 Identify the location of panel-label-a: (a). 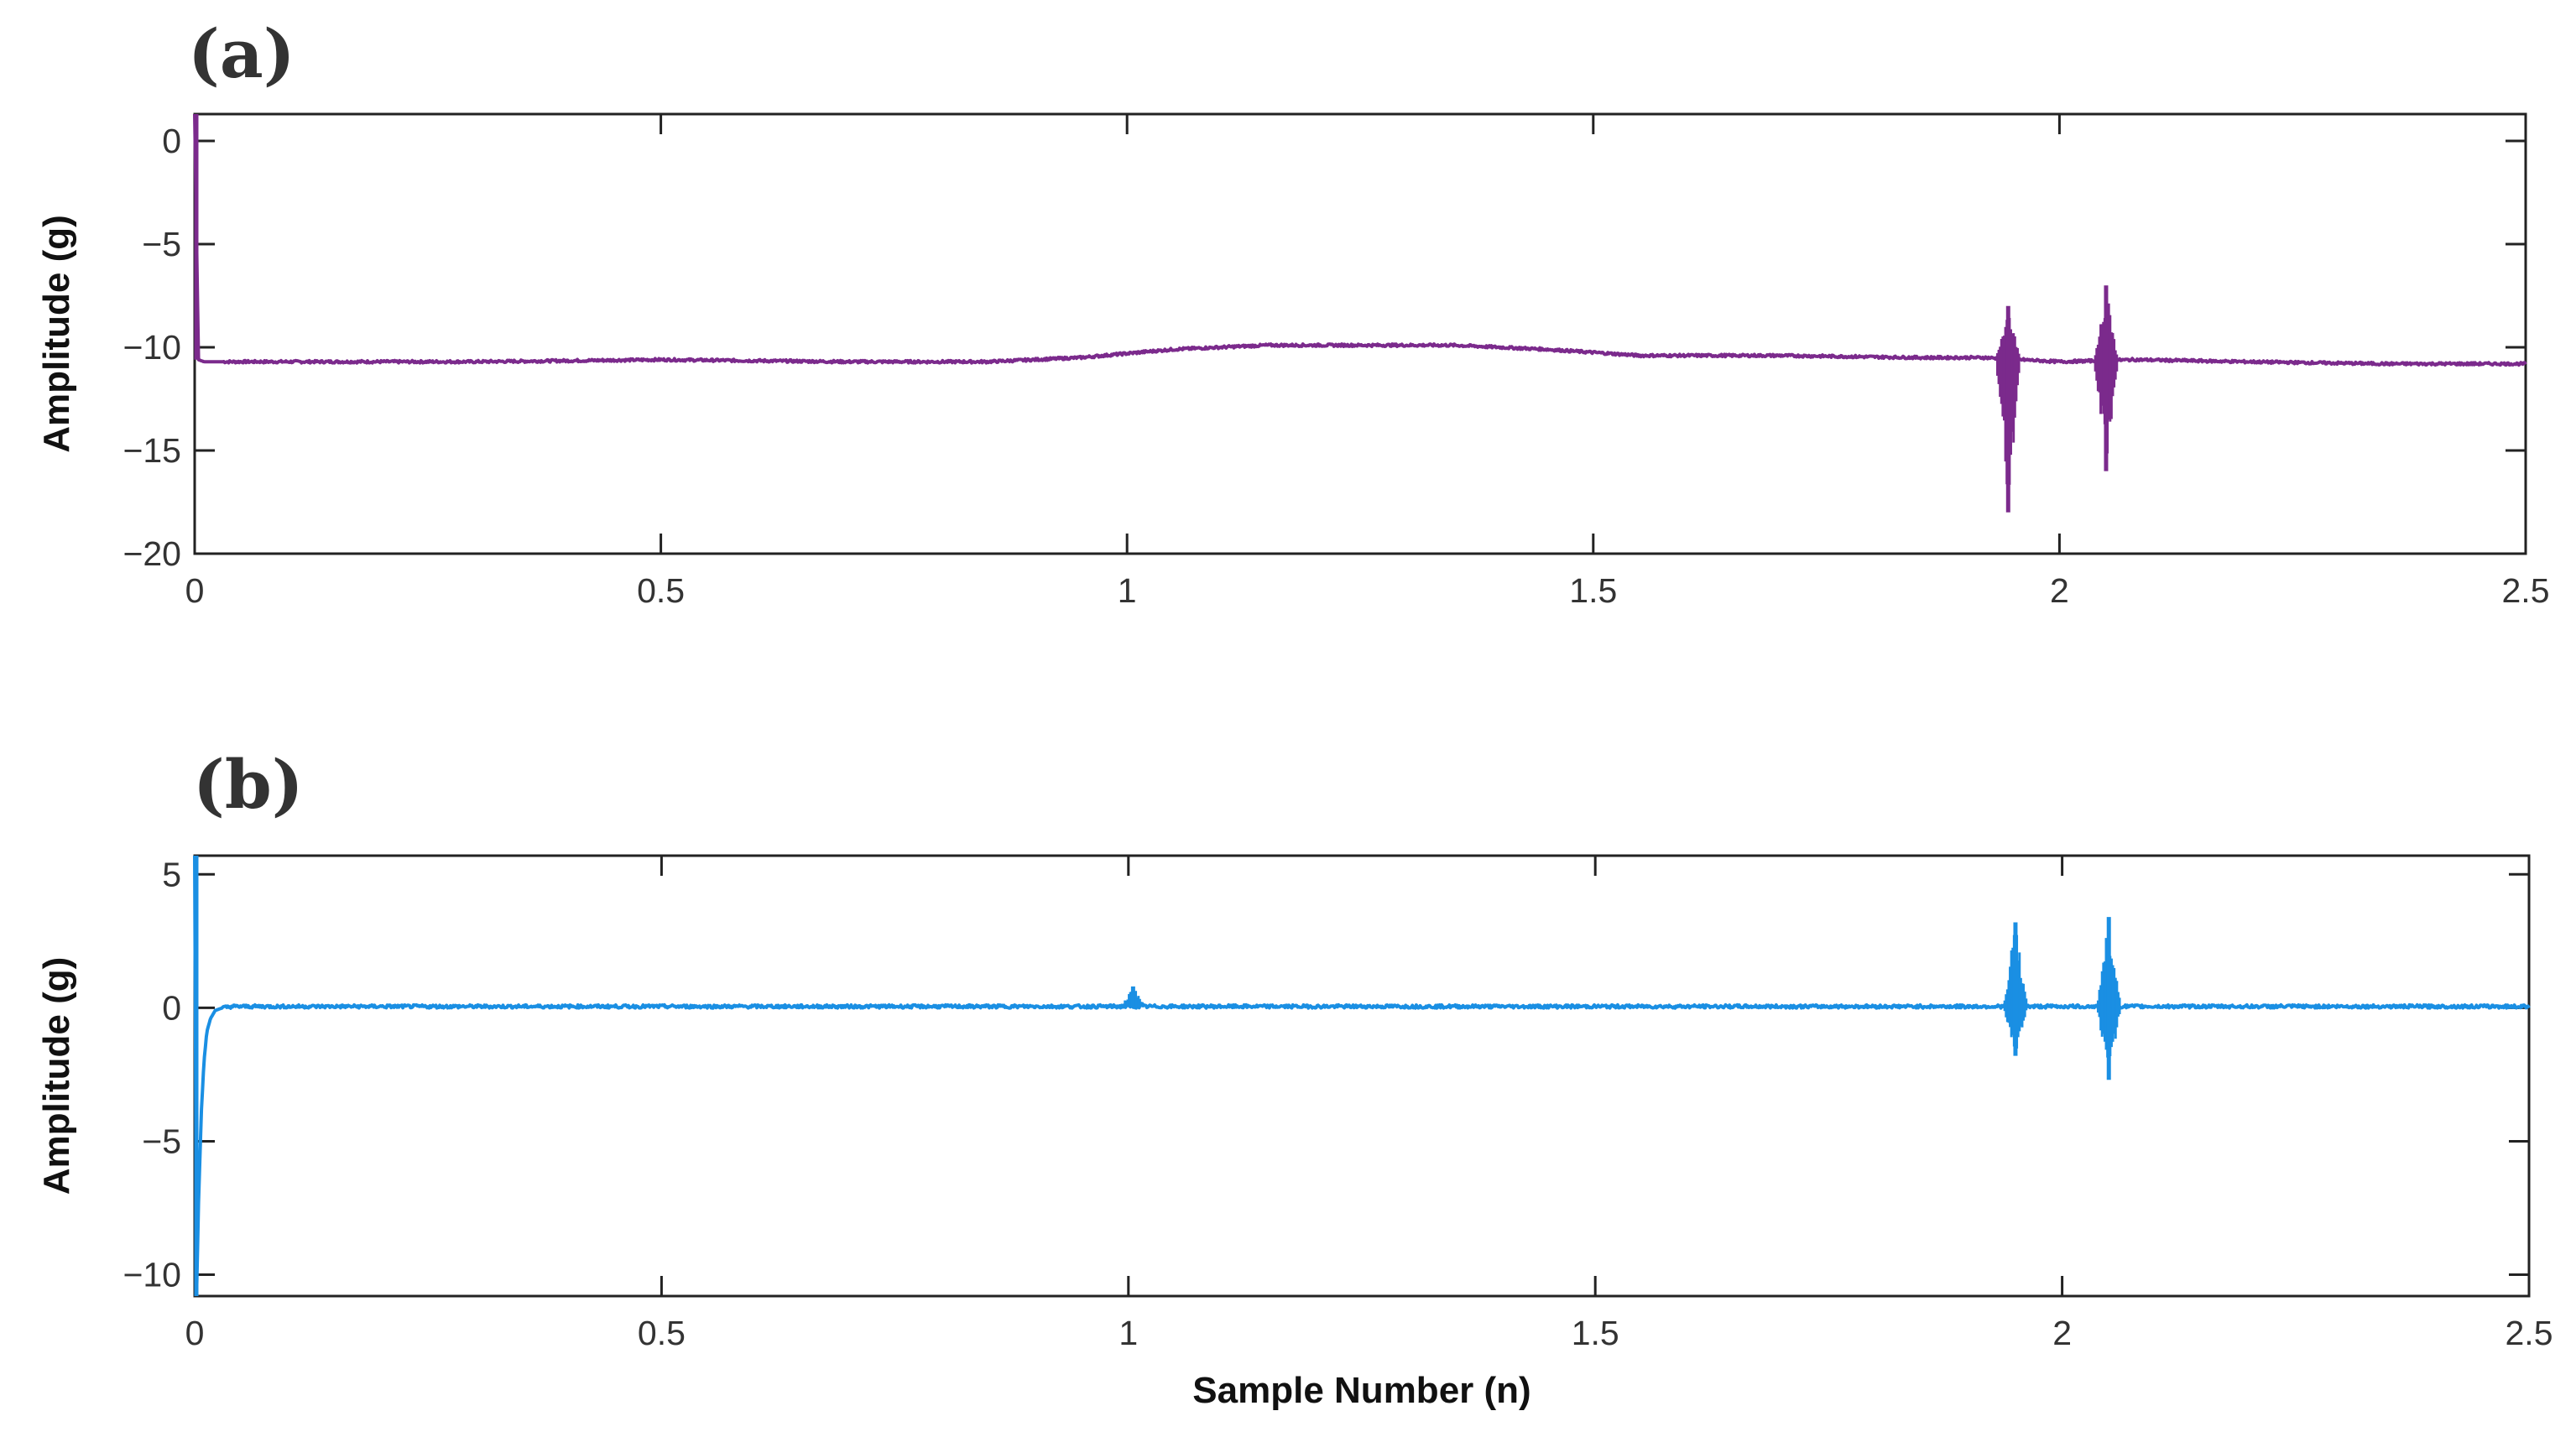
(241, 53).